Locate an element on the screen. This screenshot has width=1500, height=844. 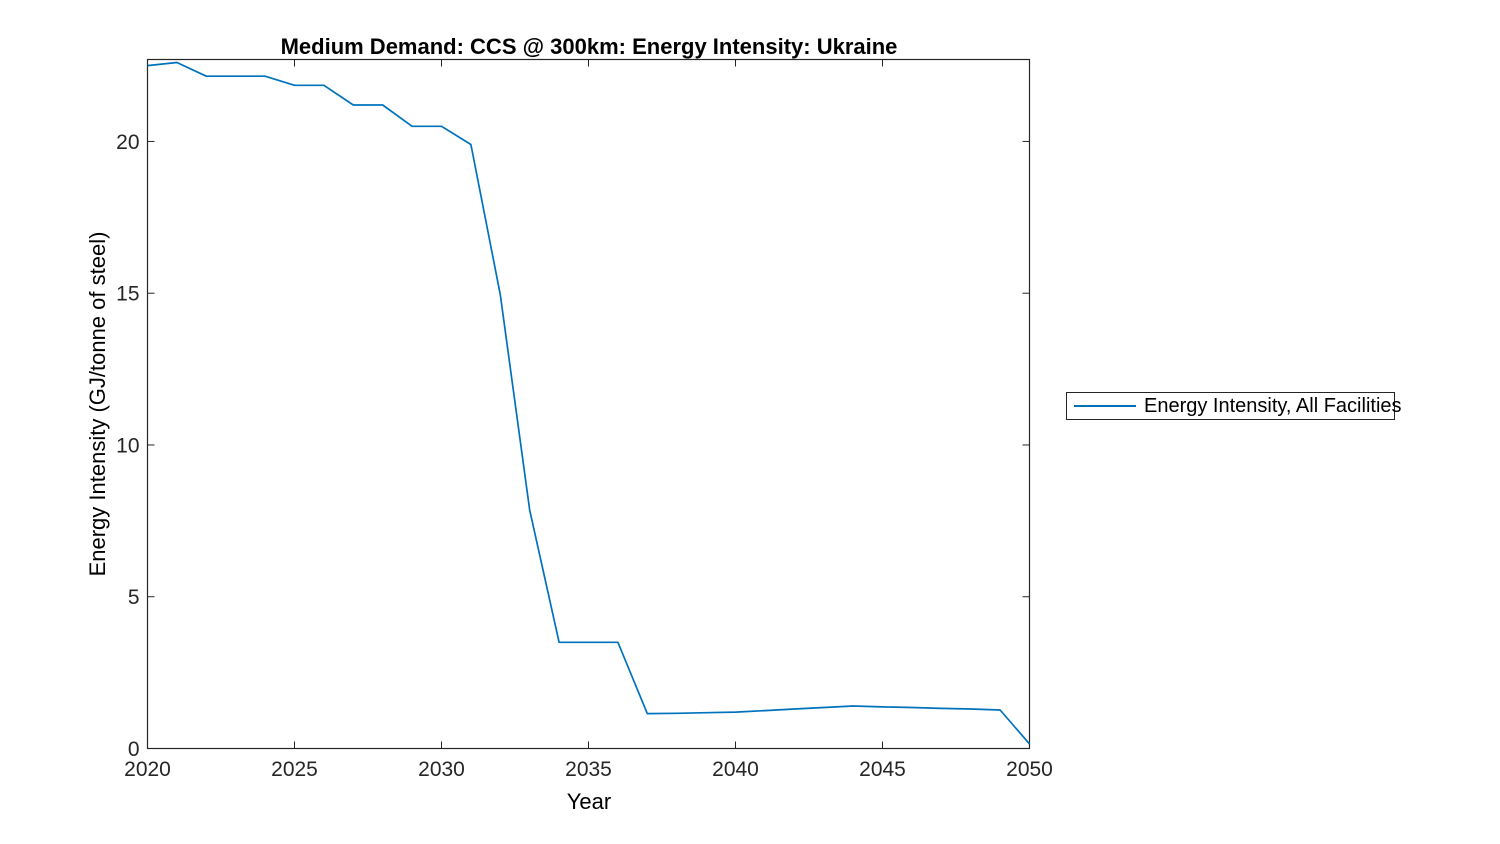
y-tick-label: 0 is located at coordinates (134, 749).